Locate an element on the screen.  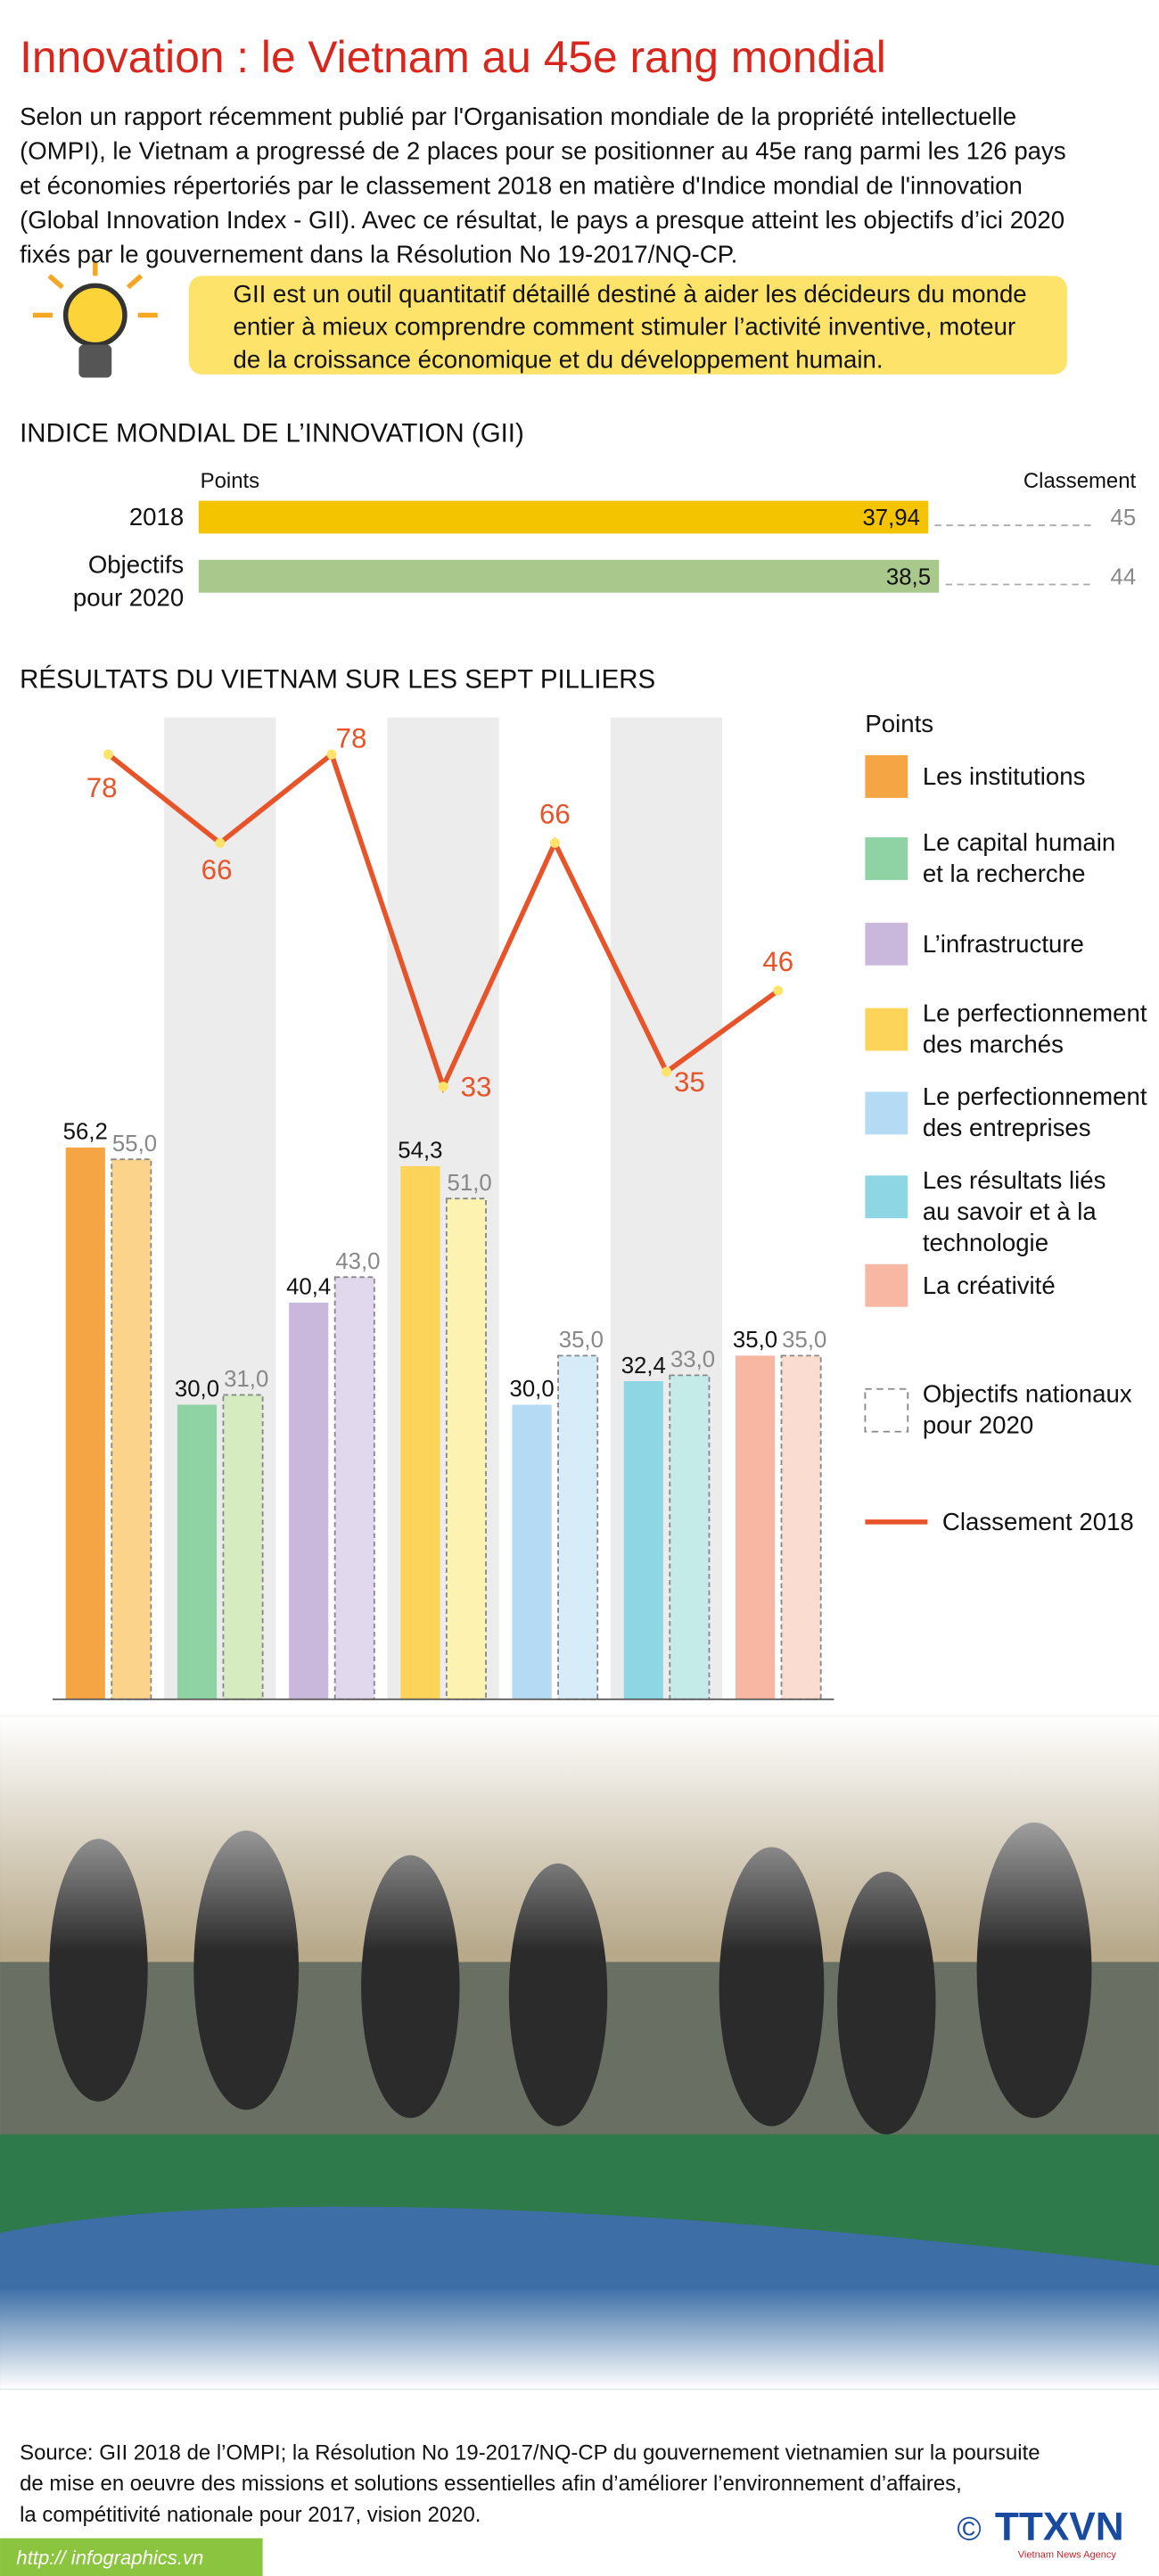
value-label: 51,0 is located at coordinates (470, 1183).